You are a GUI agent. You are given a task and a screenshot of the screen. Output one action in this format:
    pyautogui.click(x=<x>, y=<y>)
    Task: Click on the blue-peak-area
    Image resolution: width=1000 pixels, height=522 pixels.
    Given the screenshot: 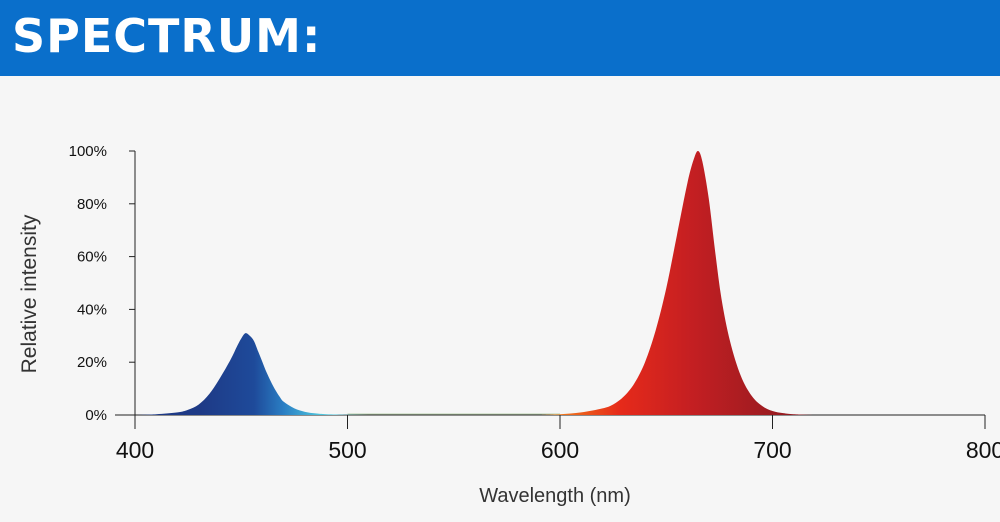 What is the action you would take?
    pyautogui.click(x=262, y=374)
    